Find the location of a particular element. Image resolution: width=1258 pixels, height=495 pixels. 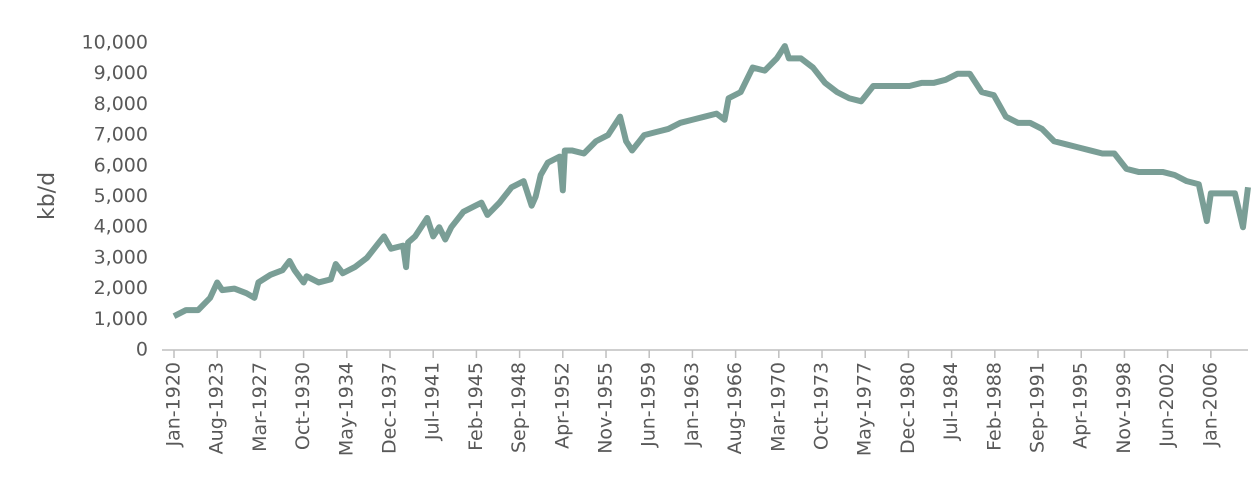

y-axis-label: kb/d is located at coordinates (47, 196).